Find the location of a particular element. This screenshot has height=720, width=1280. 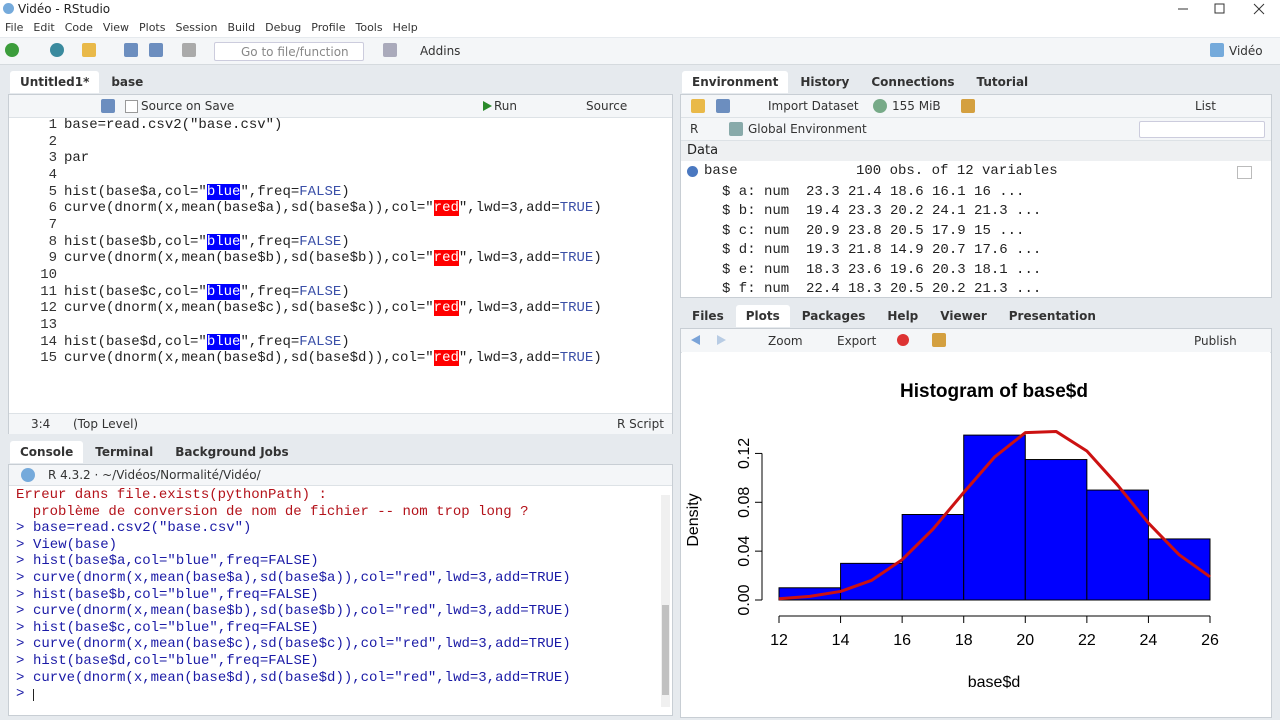

menu-item: File is located at coordinates (14, 27).